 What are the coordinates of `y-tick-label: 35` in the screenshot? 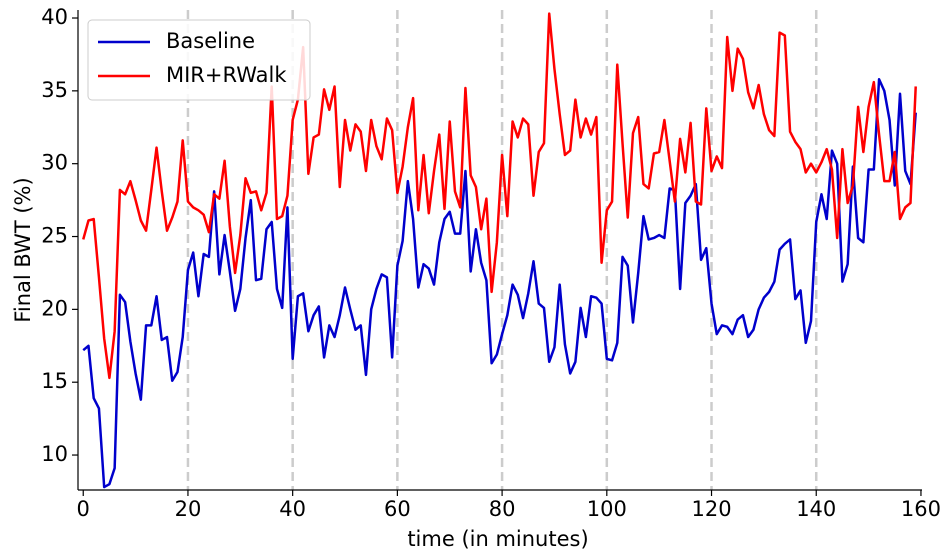 It's located at (54, 90).